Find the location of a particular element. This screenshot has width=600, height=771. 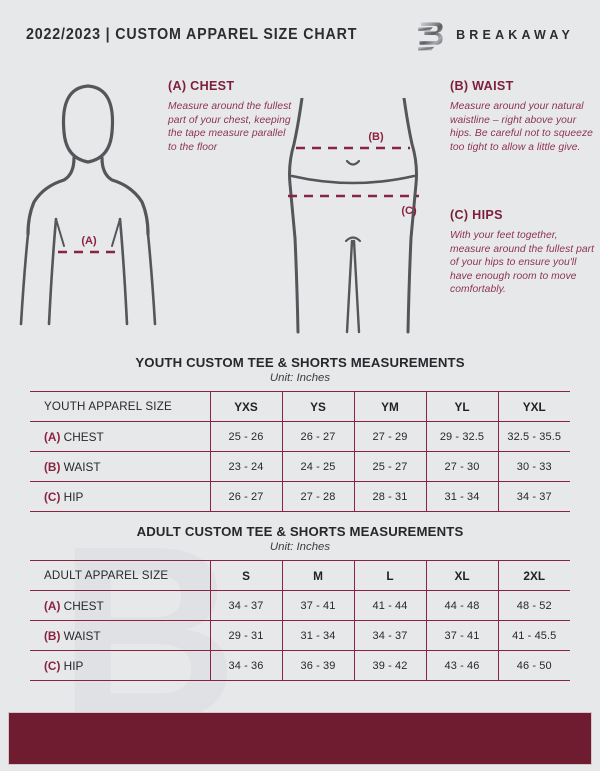

callout-waist-heading: (B) WAIST is located at coordinates (482, 86).